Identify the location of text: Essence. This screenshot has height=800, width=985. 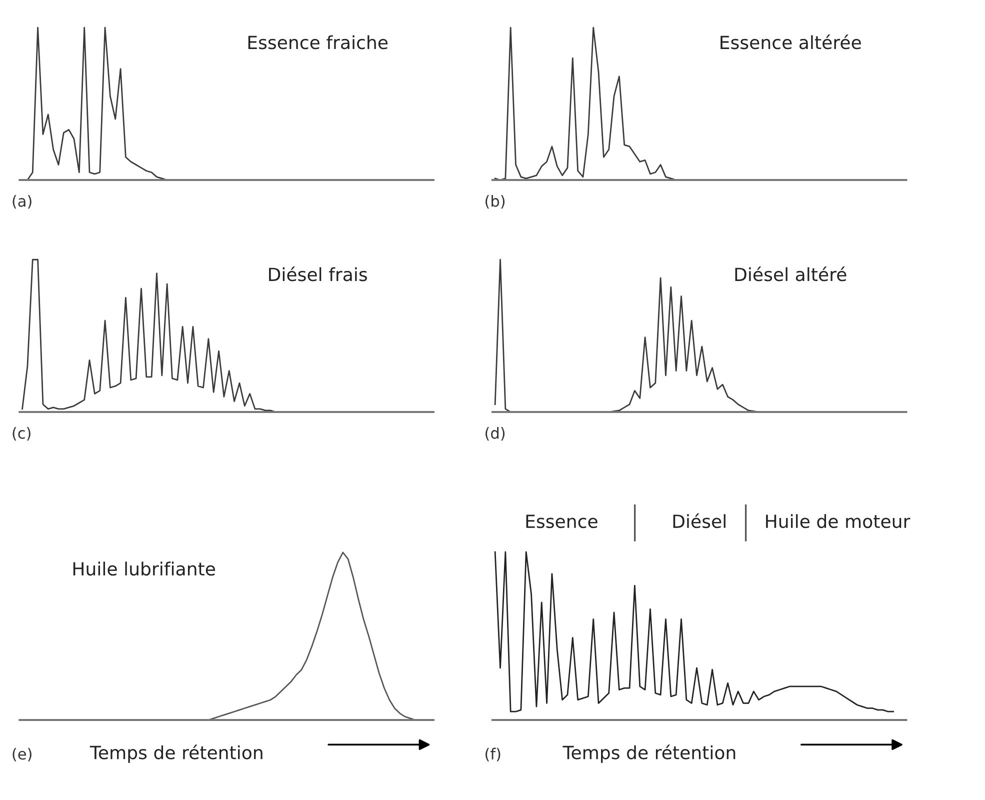
(562, 521).